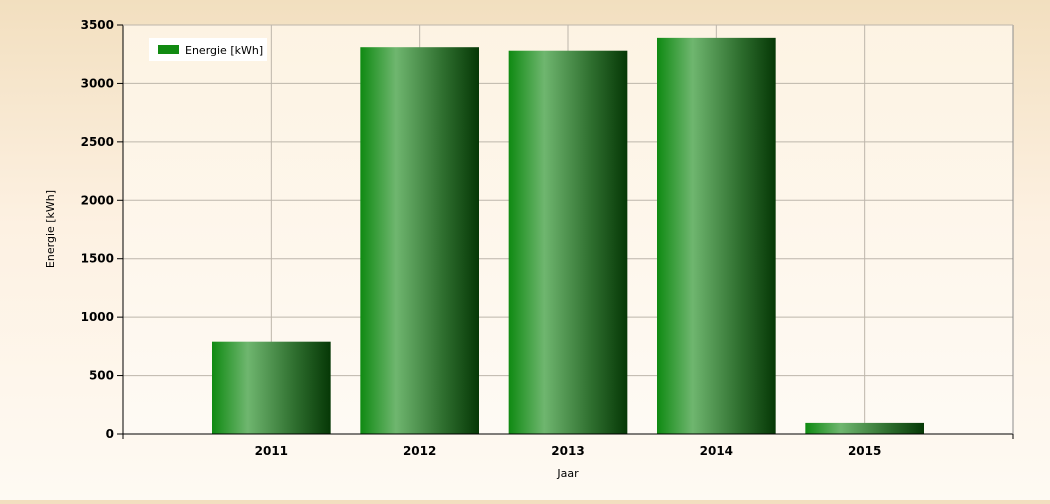 This screenshot has width=1050, height=504. I want to click on legend-box, so click(208, 49).